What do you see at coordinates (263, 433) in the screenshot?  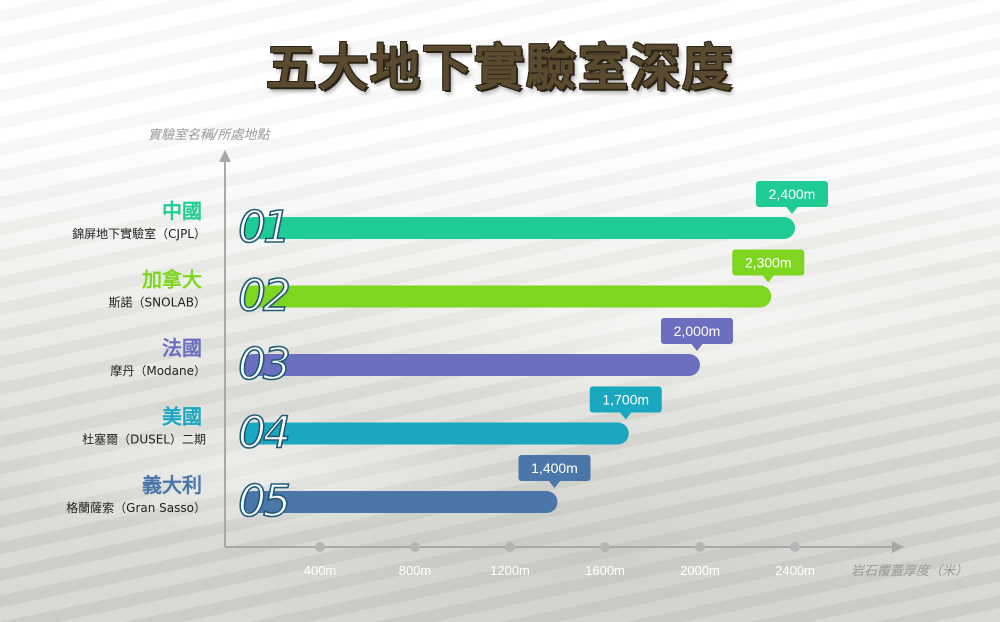 I see `rank-number: 04` at bounding box center [263, 433].